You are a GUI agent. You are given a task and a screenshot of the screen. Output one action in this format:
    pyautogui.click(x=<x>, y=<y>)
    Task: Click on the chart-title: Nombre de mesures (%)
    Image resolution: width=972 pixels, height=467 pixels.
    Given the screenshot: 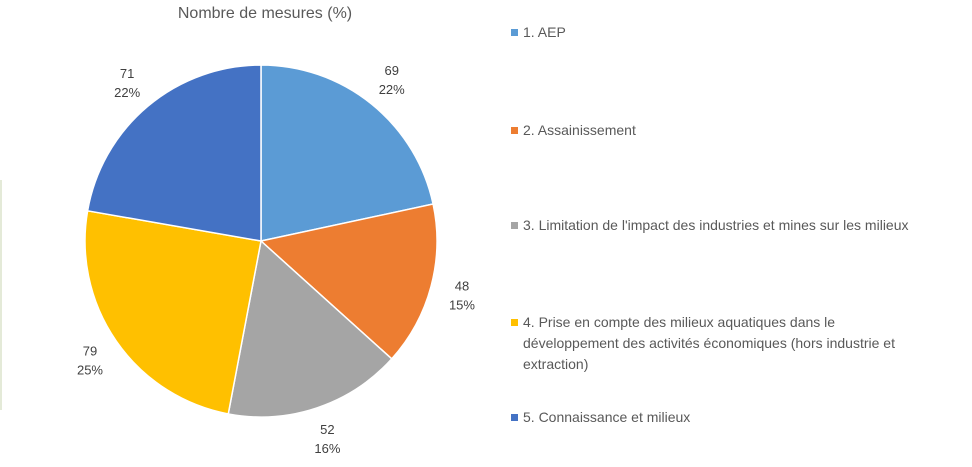 What is the action you would take?
    pyautogui.click(x=265, y=13)
    